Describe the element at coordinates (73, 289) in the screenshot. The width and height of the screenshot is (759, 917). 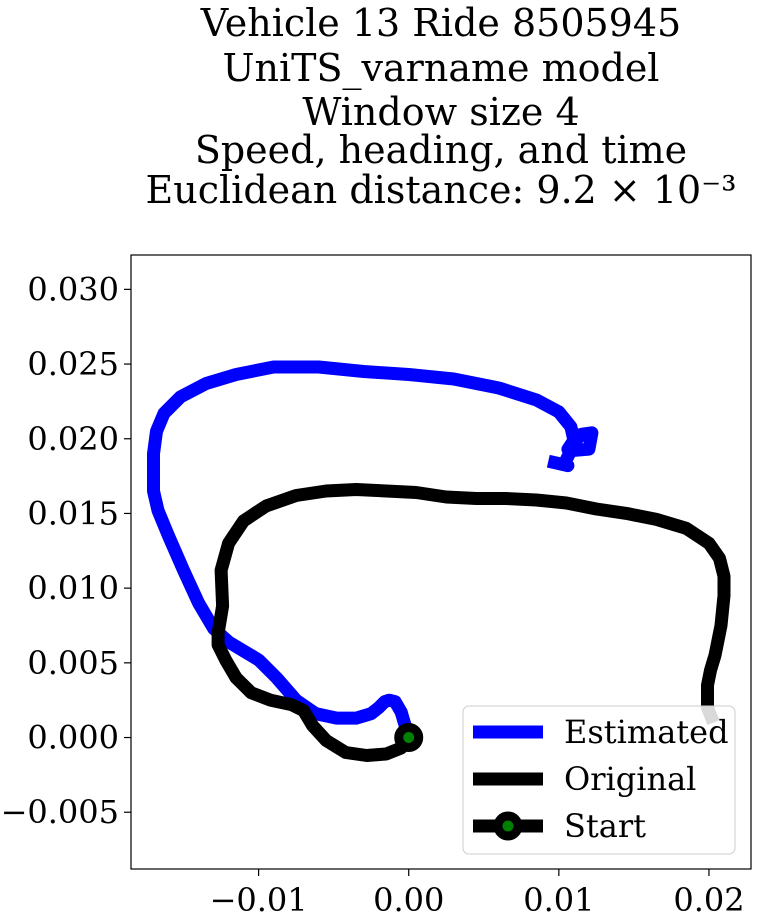
I see `y-tick-label: 0.030` at that location.